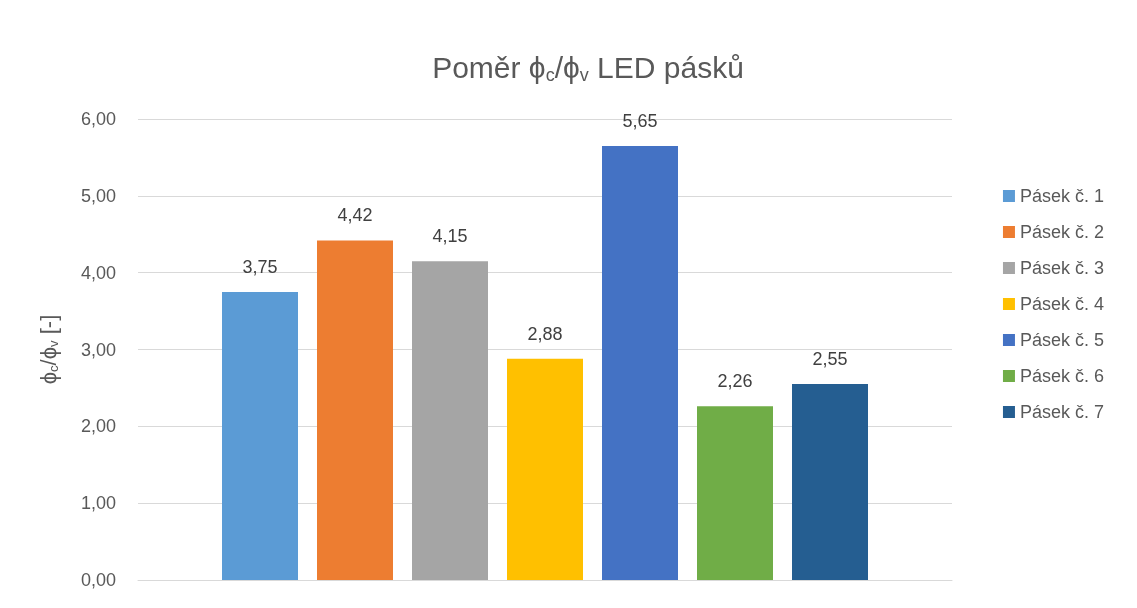 The image size is (1137, 608). I want to click on data-label: 3,75, so click(260, 266).